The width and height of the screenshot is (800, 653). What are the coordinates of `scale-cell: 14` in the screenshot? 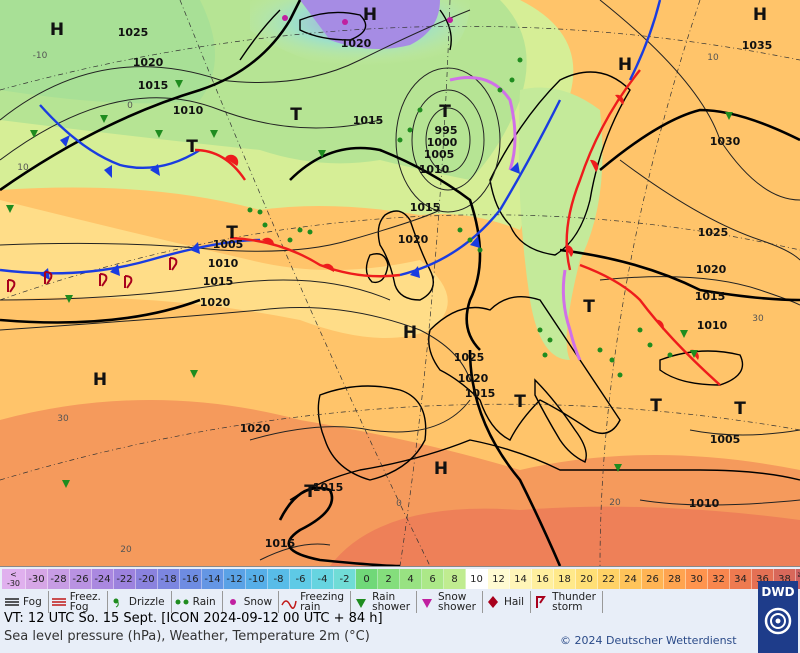 It's located at (521, 579).